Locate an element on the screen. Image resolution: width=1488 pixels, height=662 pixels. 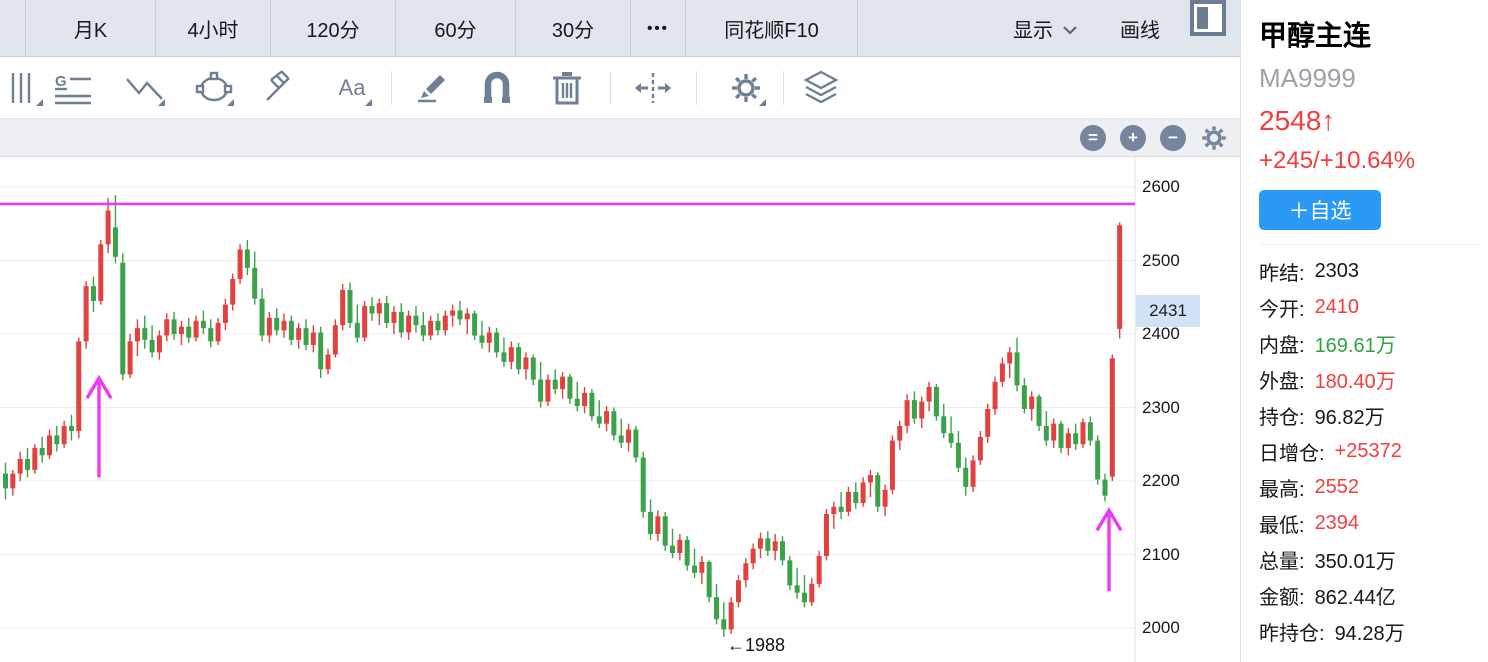
zoom-in-button: + is located at coordinates (1133, 137).